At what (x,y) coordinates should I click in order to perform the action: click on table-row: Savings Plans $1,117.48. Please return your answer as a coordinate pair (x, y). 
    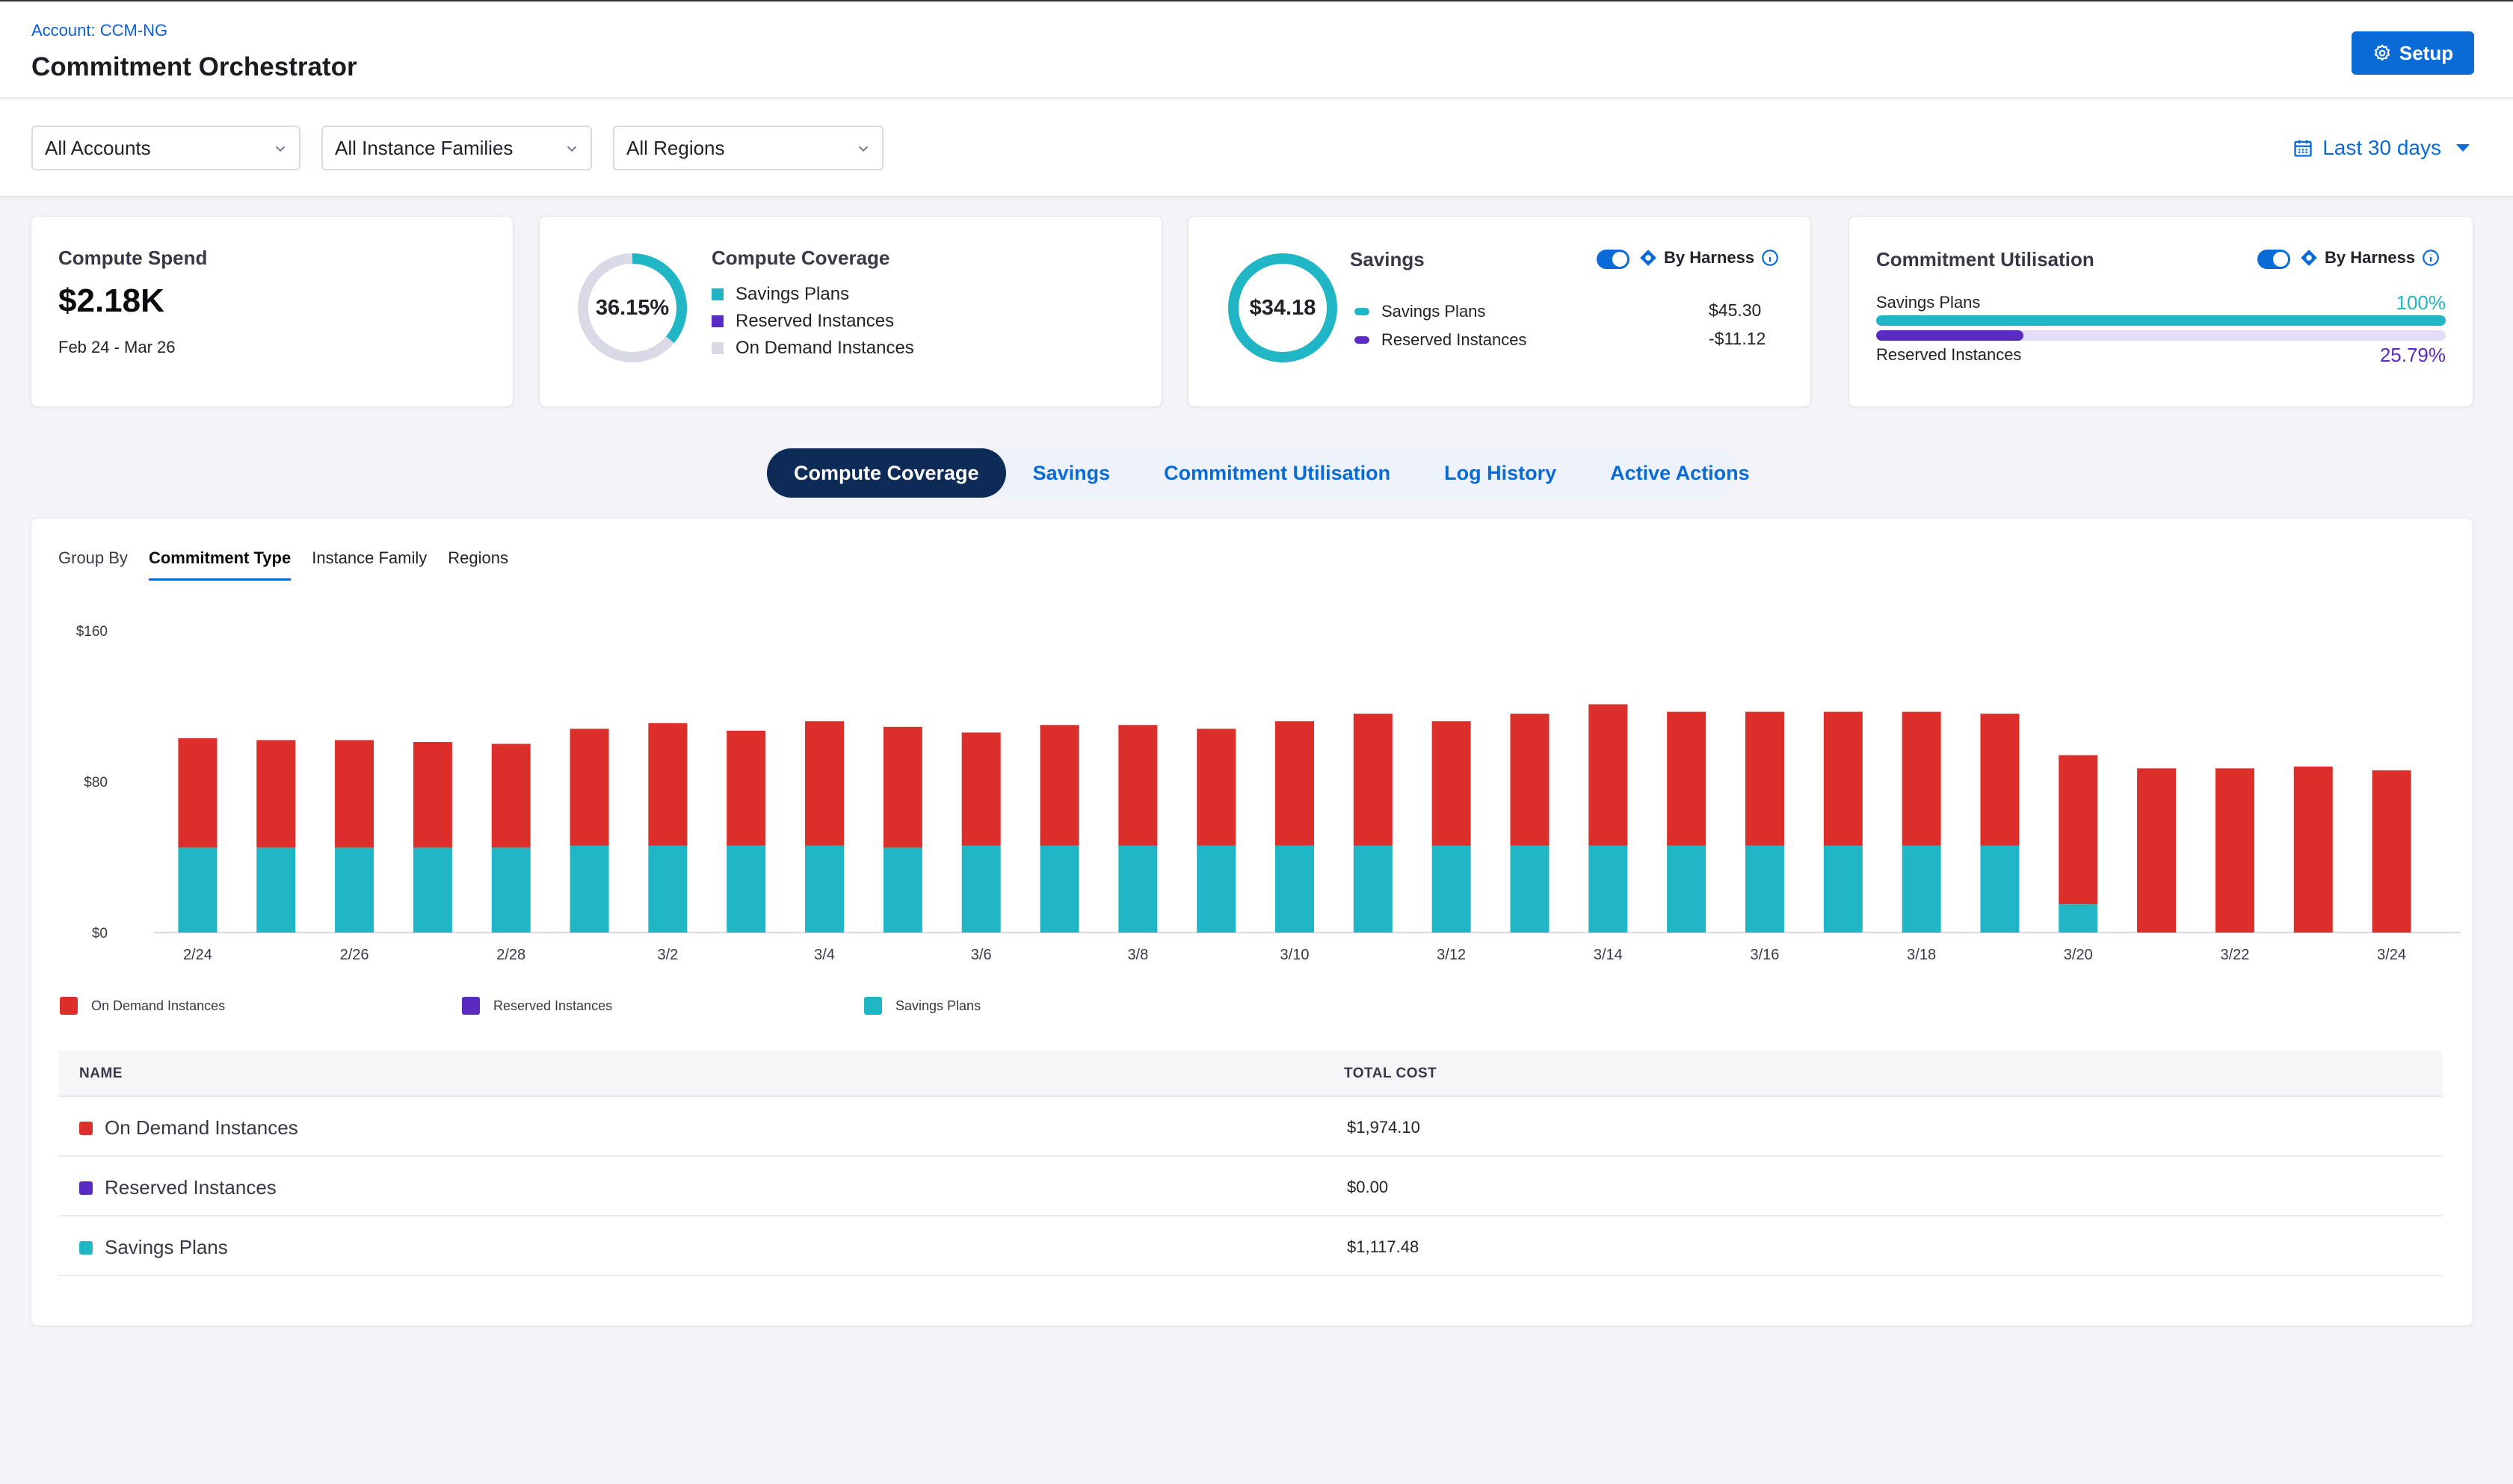
    Looking at the image, I should click on (1250, 1246).